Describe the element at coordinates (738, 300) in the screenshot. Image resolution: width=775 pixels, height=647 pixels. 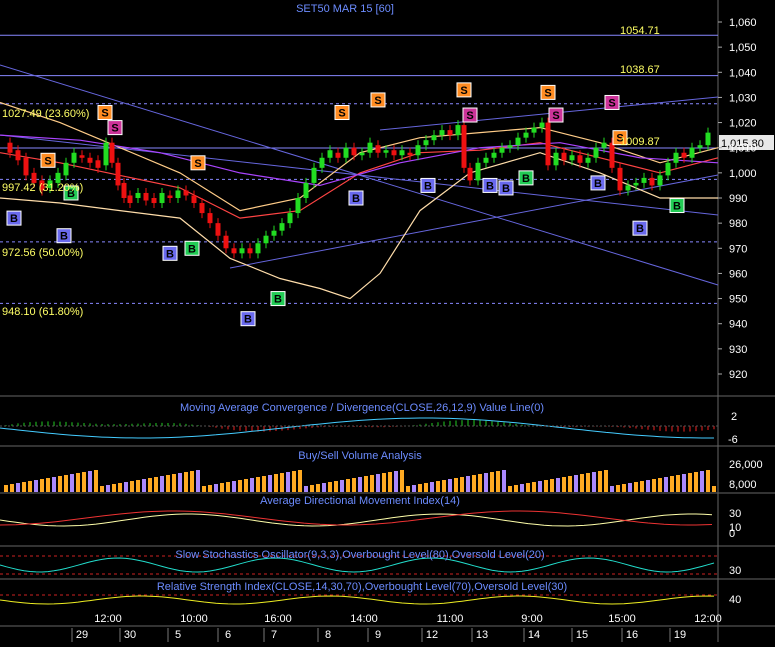
I see `price-axis-label: 950` at that location.